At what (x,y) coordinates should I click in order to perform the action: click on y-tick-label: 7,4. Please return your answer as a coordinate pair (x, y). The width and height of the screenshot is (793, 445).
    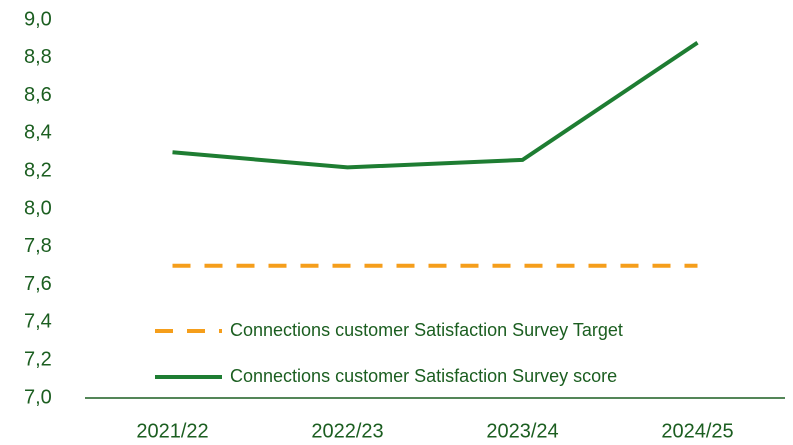
    Looking at the image, I should click on (38, 322).